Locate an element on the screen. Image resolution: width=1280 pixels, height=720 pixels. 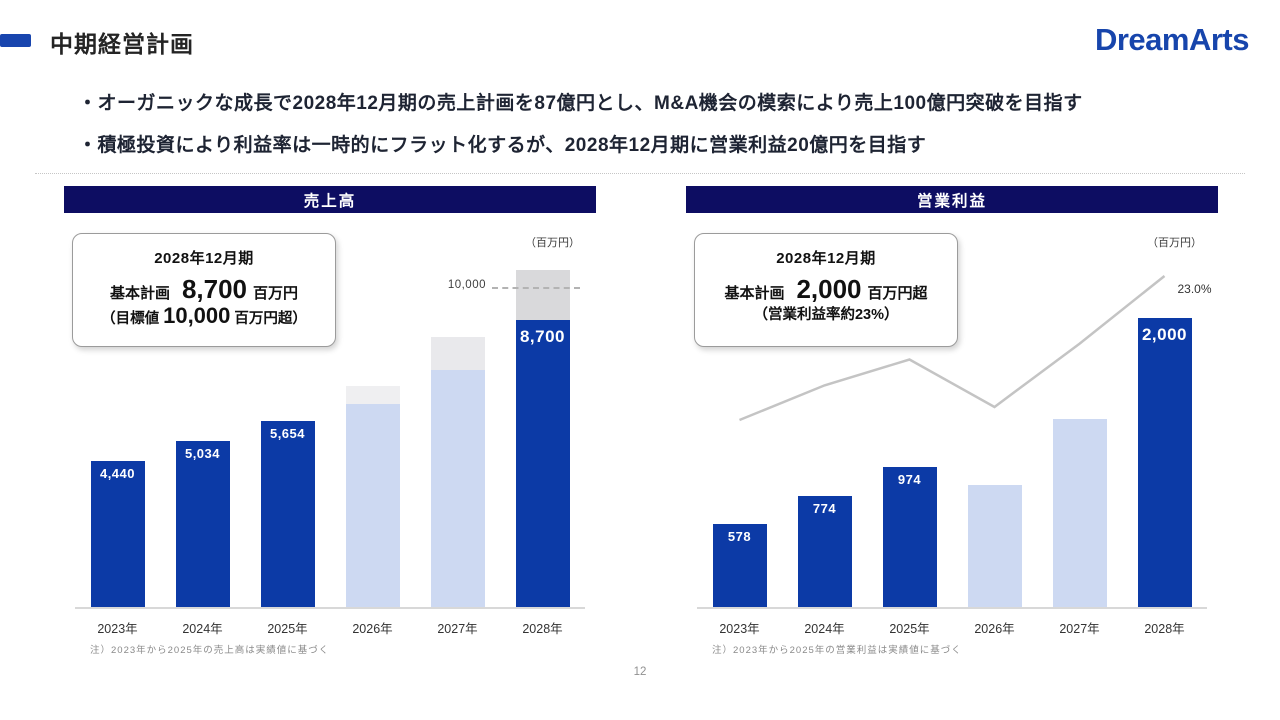
target-cap-2027年 is located at coordinates (457, 353).